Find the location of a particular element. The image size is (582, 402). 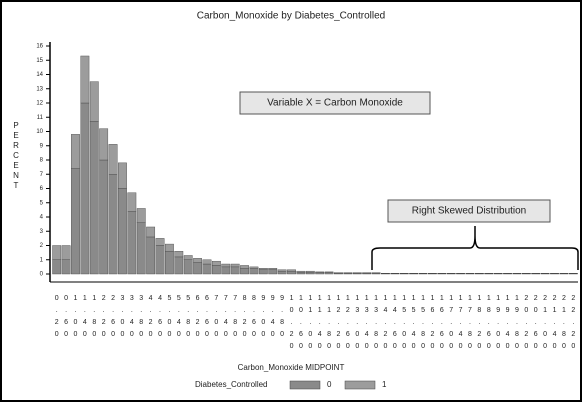

y-tick-label: 2 is located at coordinates (42, 246).